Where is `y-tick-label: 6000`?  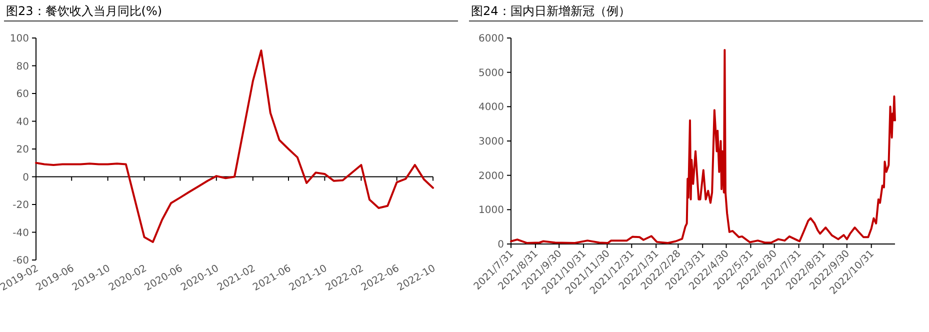
y-tick-label: 6000 is located at coordinates (491, 39).